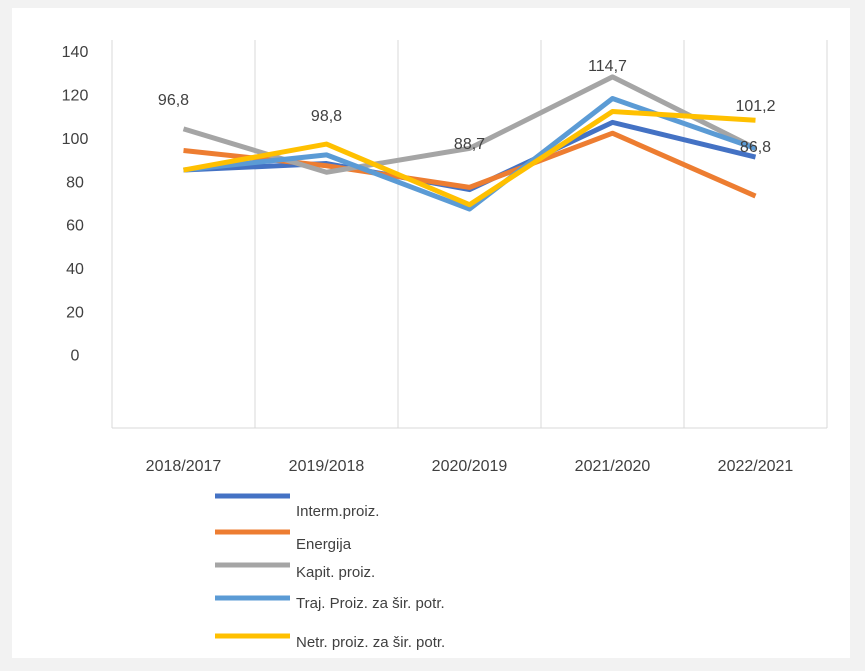  What do you see at coordinates (75, 226) in the screenshot?
I see `y-tick-label: 60` at bounding box center [75, 226].